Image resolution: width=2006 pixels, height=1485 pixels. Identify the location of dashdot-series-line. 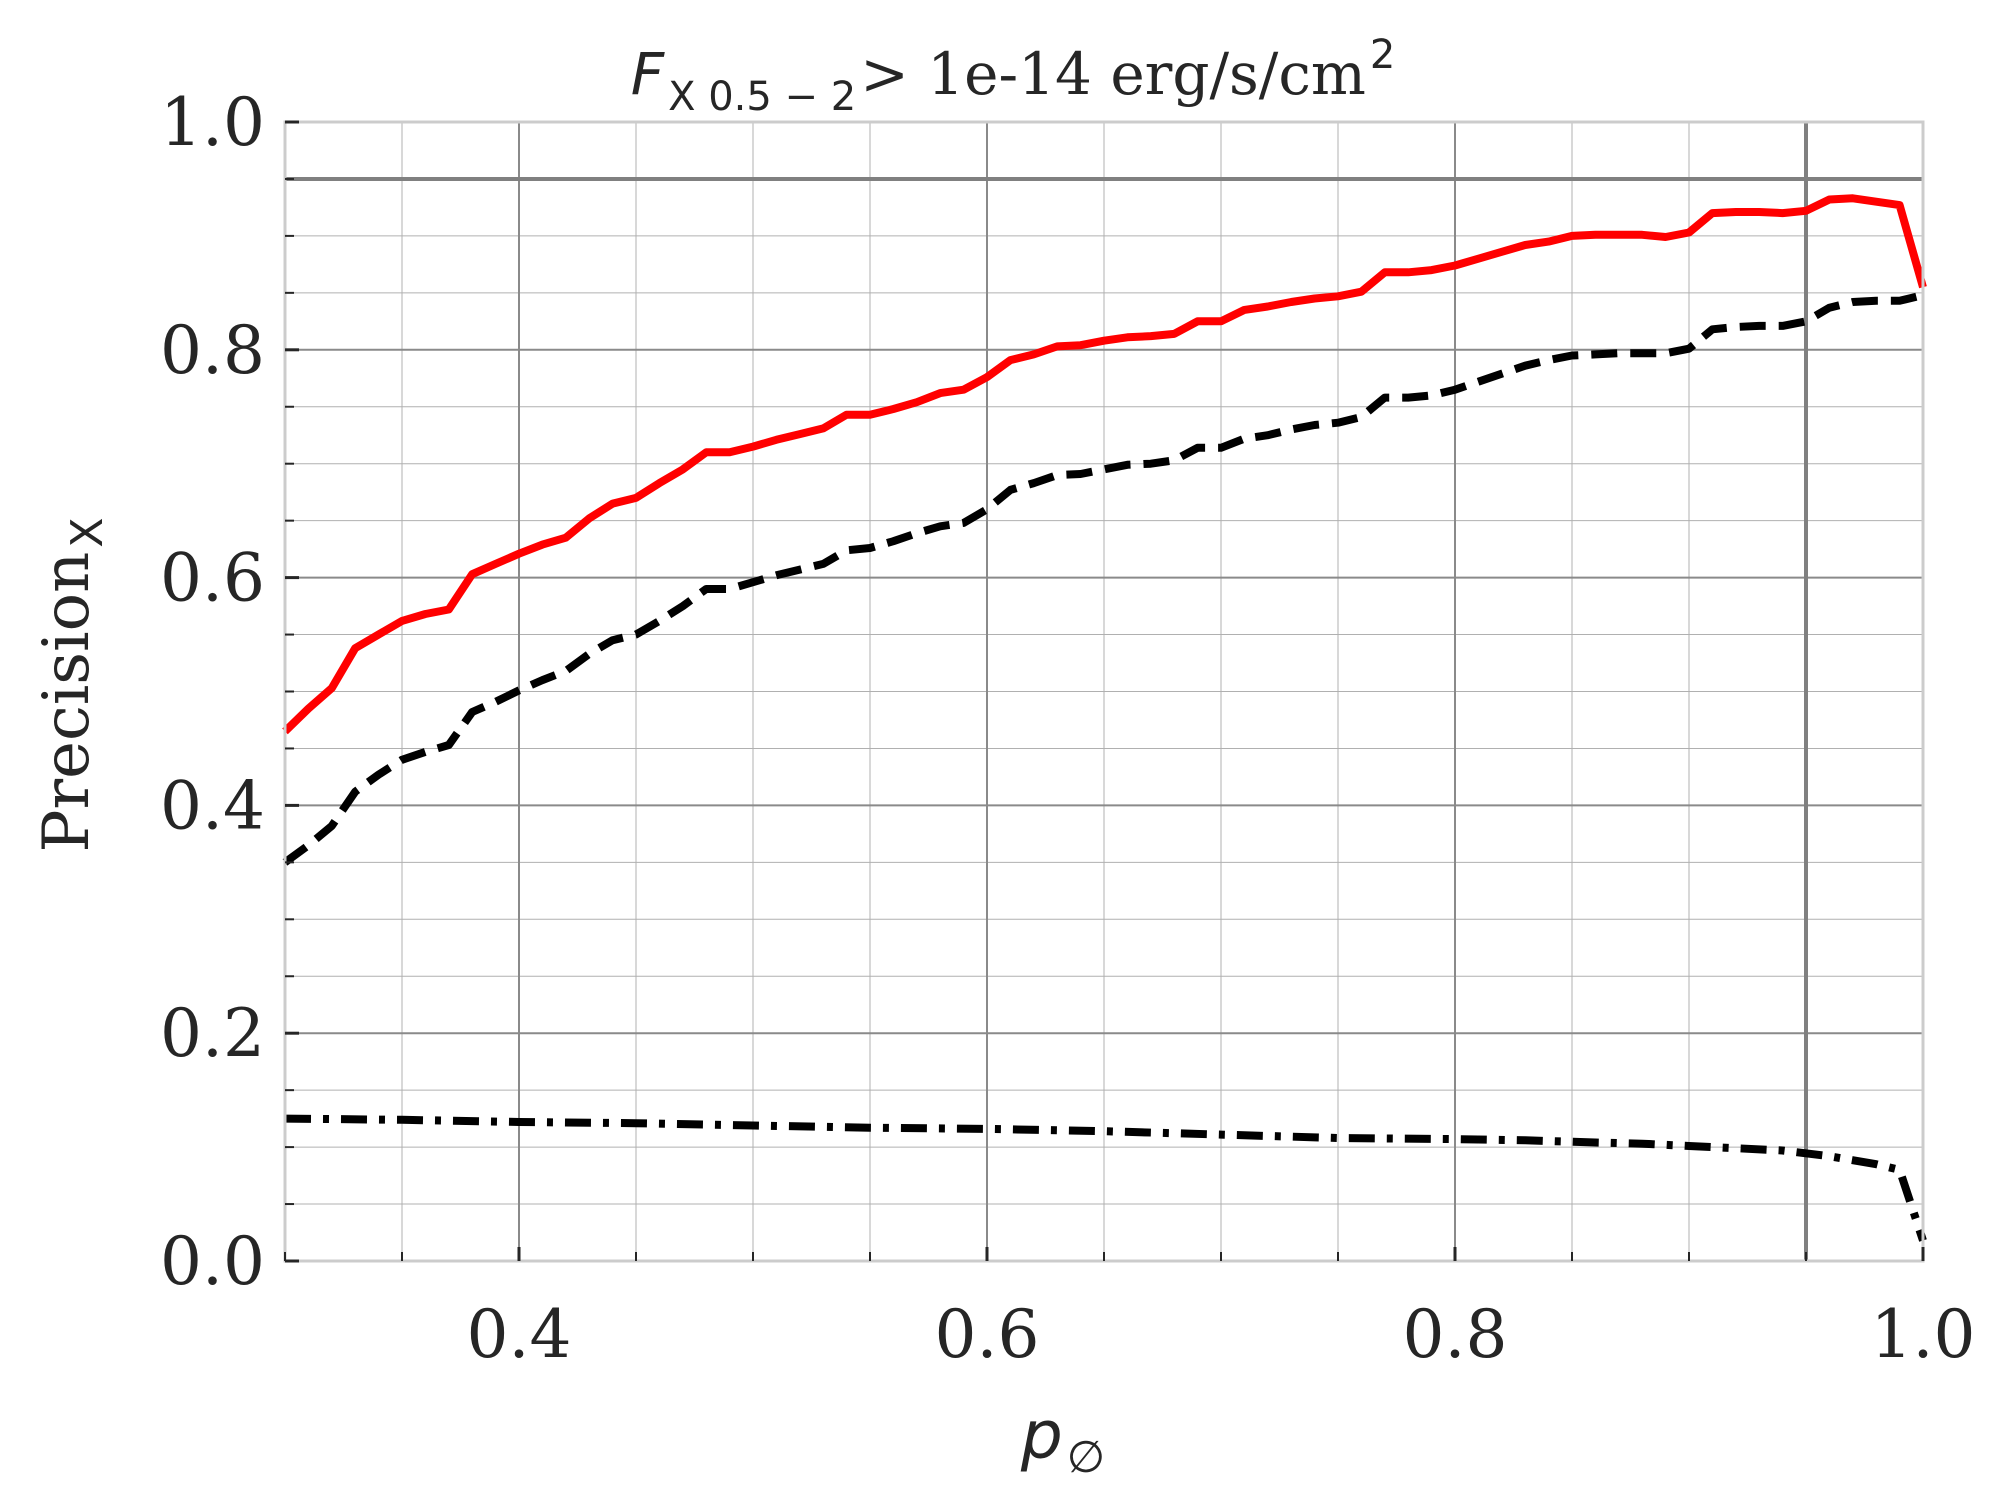
(1105, 1178).